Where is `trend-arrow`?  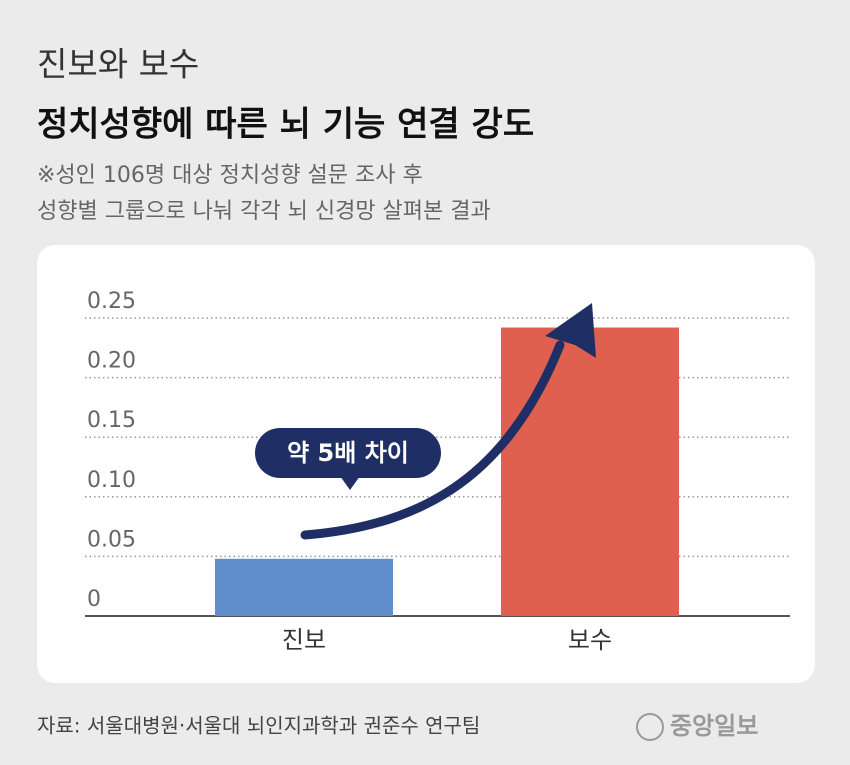
trend-arrow is located at coordinates (448, 421).